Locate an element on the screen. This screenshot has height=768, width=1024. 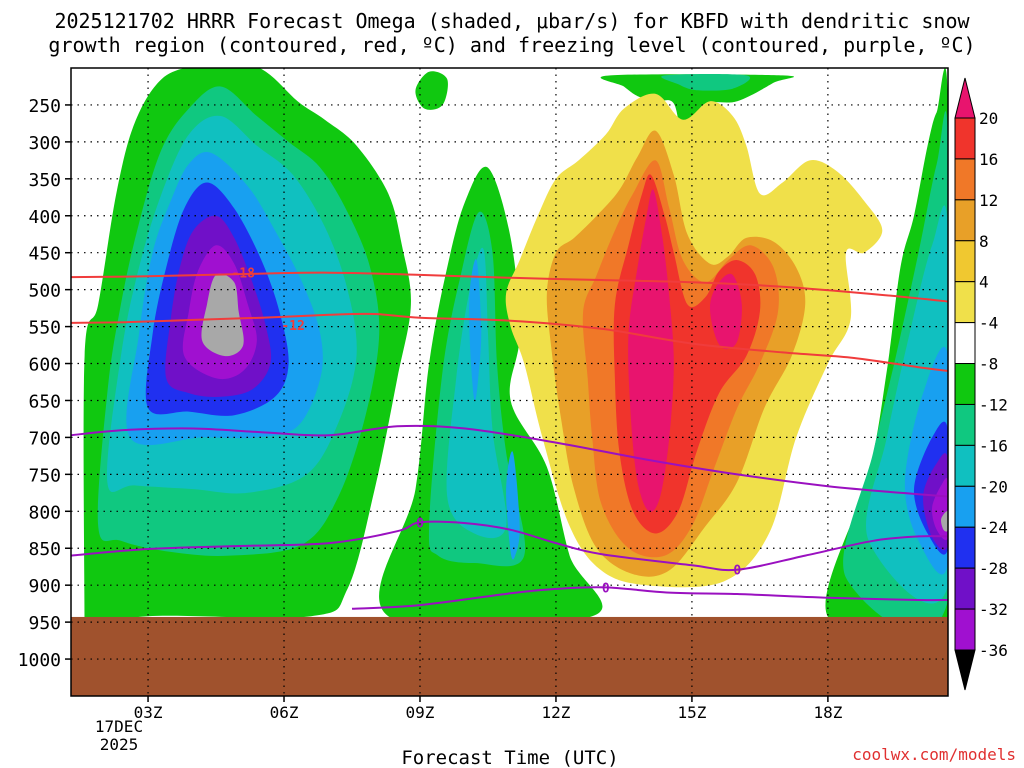
contour-label-4: 0 is located at coordinates (737, 571).